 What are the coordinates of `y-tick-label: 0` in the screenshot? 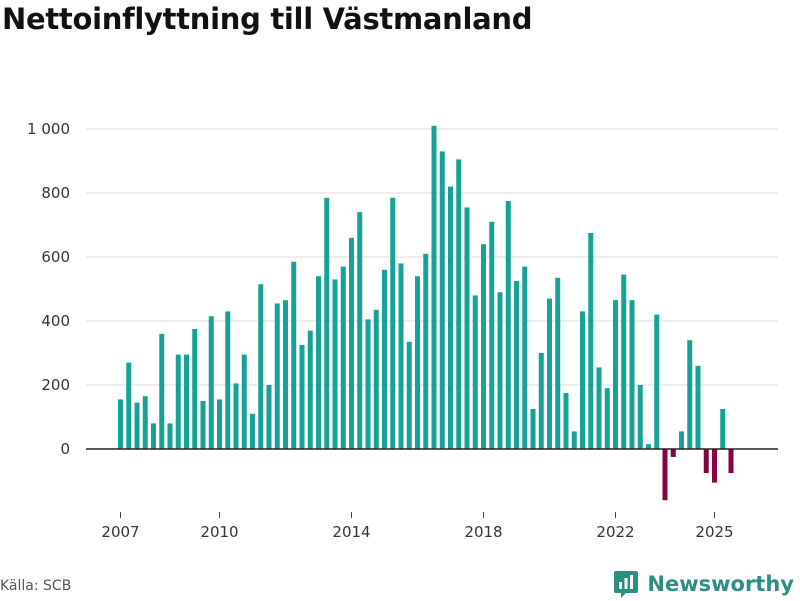 It's located at (65, 449).